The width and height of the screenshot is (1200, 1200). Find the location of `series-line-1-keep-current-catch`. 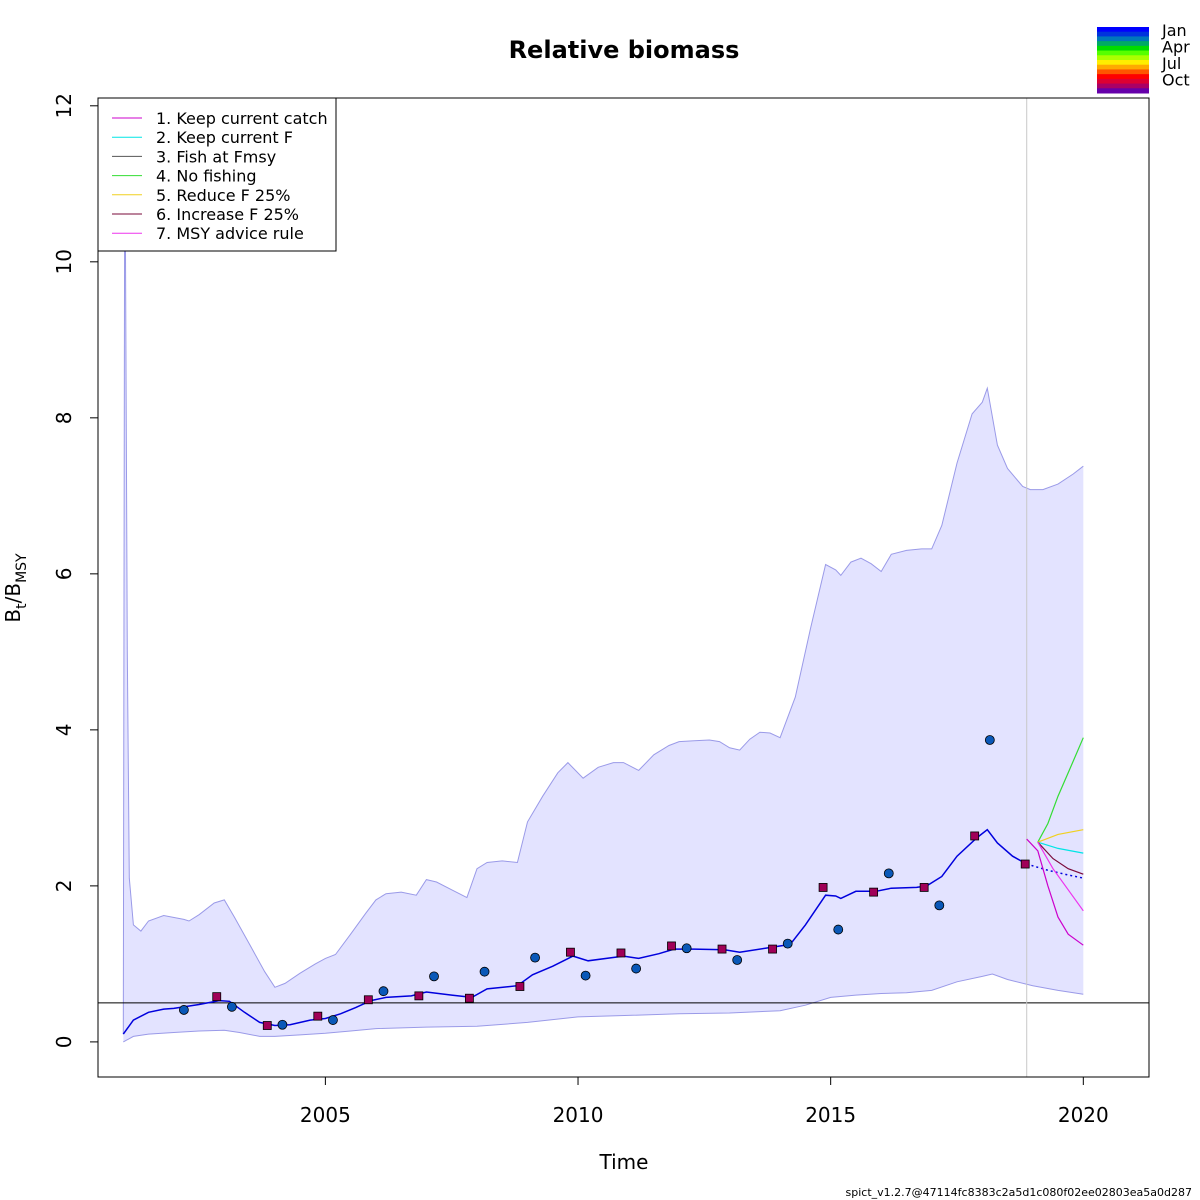

series-line-1-keep-current-catch is located at coordinates (1055, 892).